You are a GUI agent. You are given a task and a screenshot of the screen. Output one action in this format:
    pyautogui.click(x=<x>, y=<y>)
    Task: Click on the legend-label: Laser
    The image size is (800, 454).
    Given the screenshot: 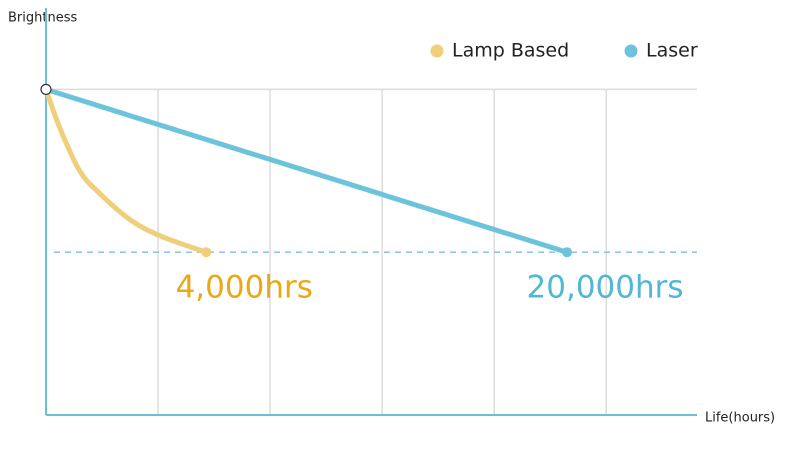 What is the action you would take?
    pyautogui.click(x=672, y=51)
    